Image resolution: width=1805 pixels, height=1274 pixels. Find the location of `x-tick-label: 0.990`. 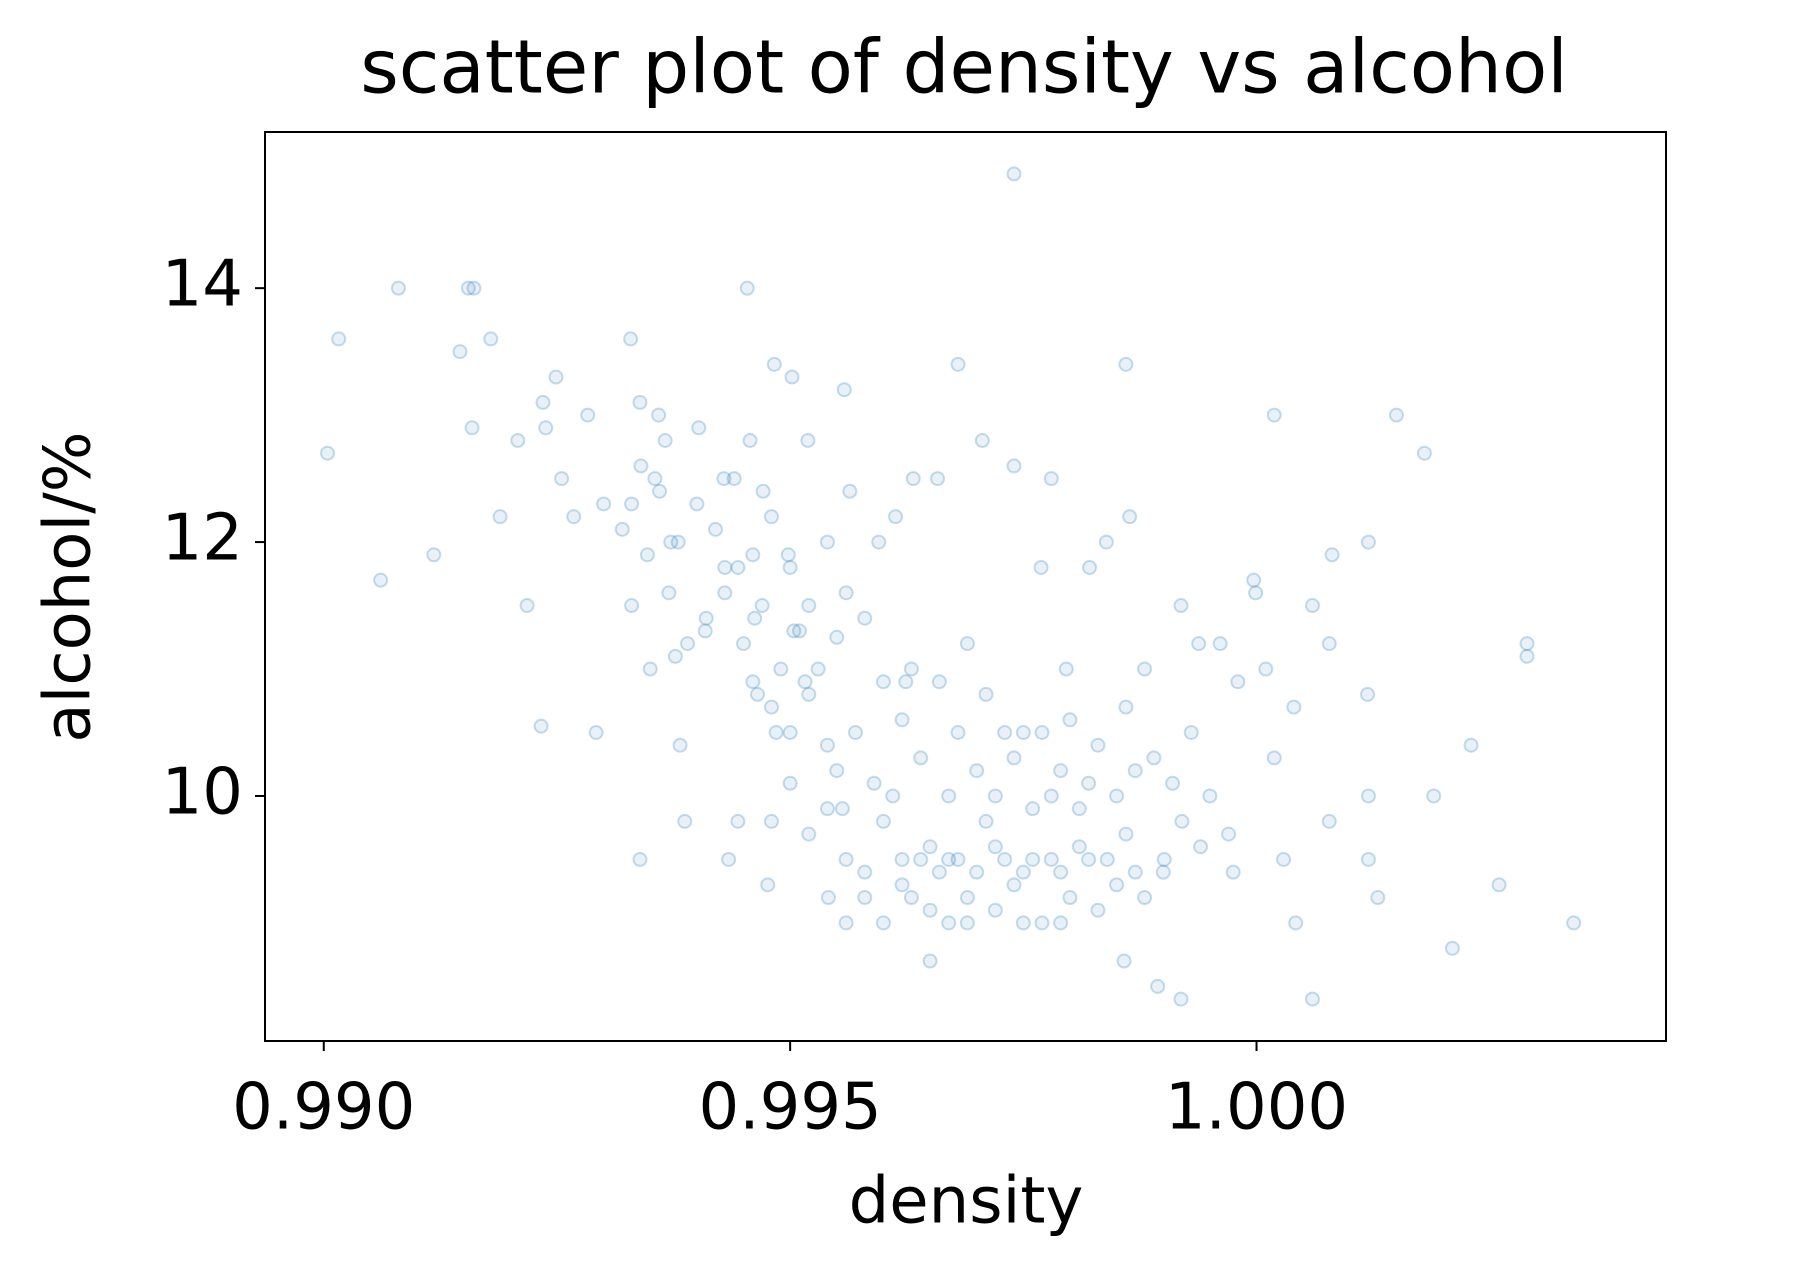

x-tick-label: 0.990 is located at coordinates (323, 1108).